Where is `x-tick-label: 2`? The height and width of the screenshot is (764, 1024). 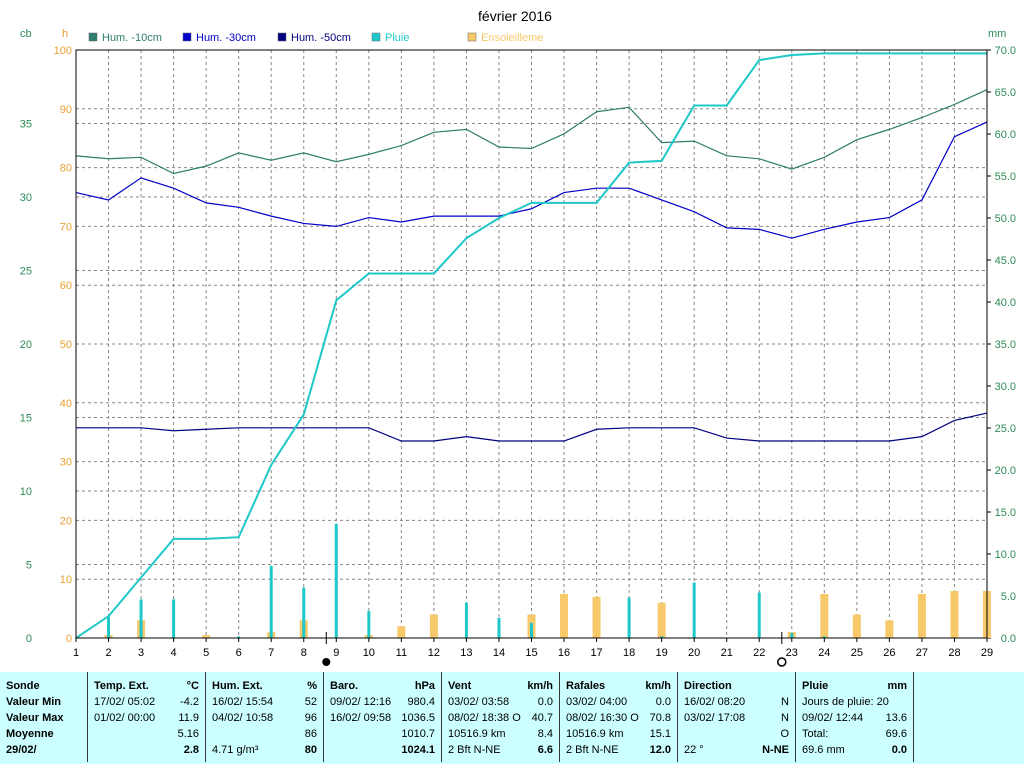 x-tick-label: 2 is located at coordinates (108, 653).